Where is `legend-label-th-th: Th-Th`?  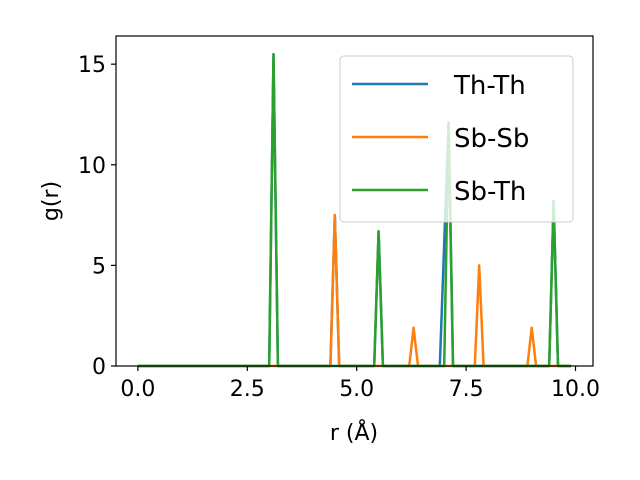
legend-label-th-th: Th-Th is located at coordinates (489, 86).